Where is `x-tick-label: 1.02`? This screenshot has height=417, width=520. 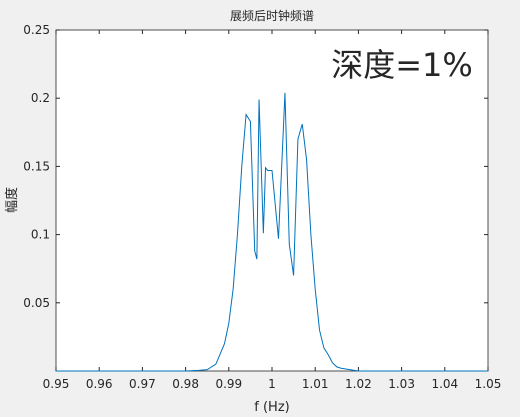
x-tick-label: 1.02 is located at coordinates (358, 384).